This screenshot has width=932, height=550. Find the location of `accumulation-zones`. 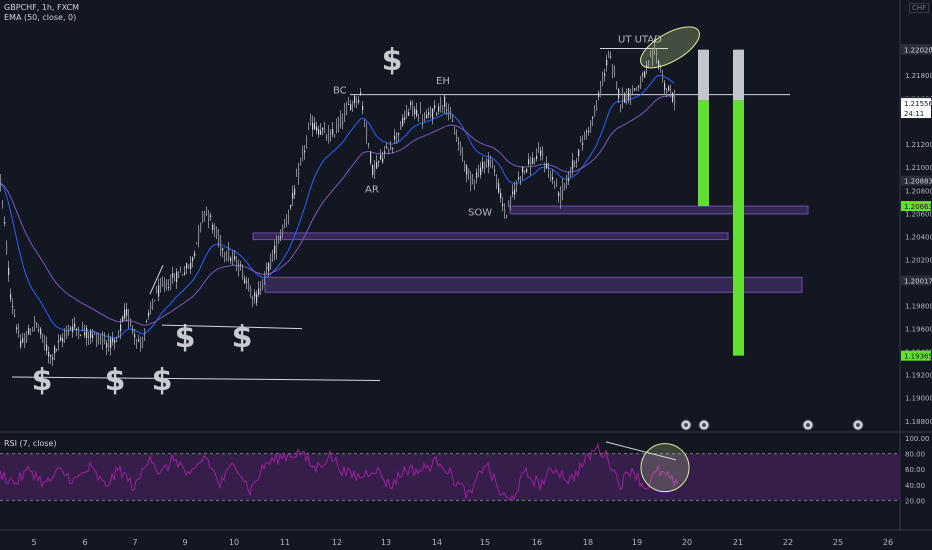

accumulation-zones is located at coordinates (530, 249).